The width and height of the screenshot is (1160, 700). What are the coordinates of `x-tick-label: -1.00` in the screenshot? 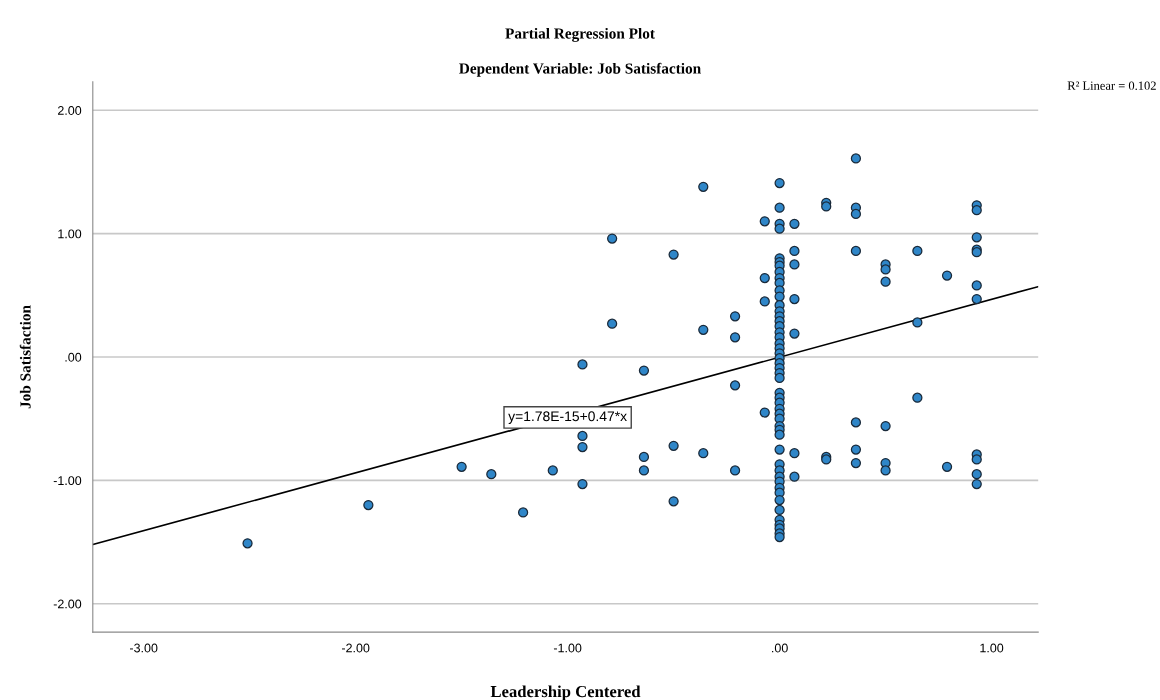 It's located at (567, 648).